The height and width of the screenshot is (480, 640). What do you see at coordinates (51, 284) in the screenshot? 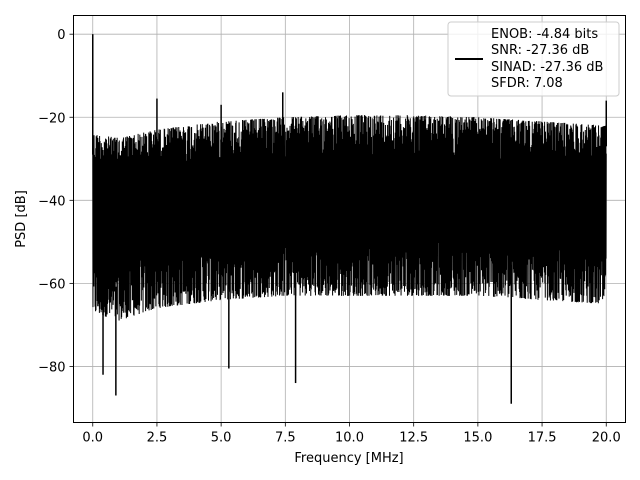
I see `y-tick-label: −60` at bounding box center [51, 284].